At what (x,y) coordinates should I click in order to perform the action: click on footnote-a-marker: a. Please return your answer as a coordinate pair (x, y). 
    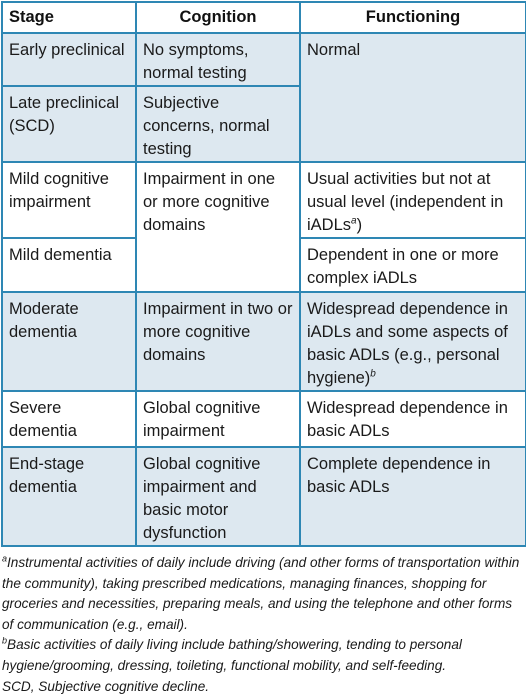
    Looking at the image, I should click on (5, 558).